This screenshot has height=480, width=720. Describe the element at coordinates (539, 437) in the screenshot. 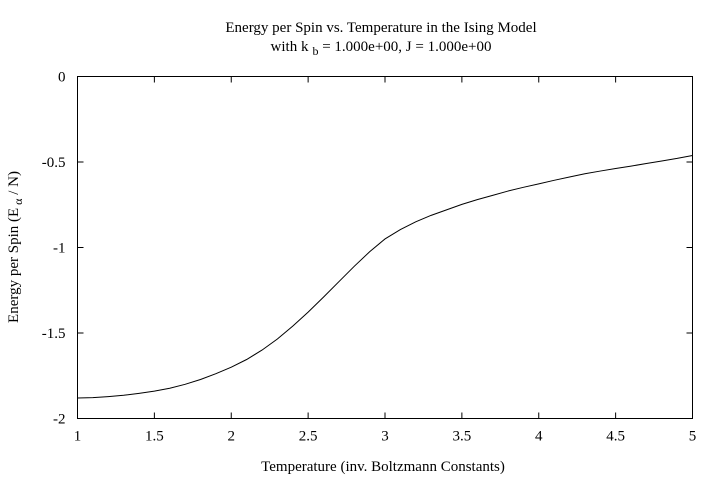

I see `x-tick-label: 4` at that location.